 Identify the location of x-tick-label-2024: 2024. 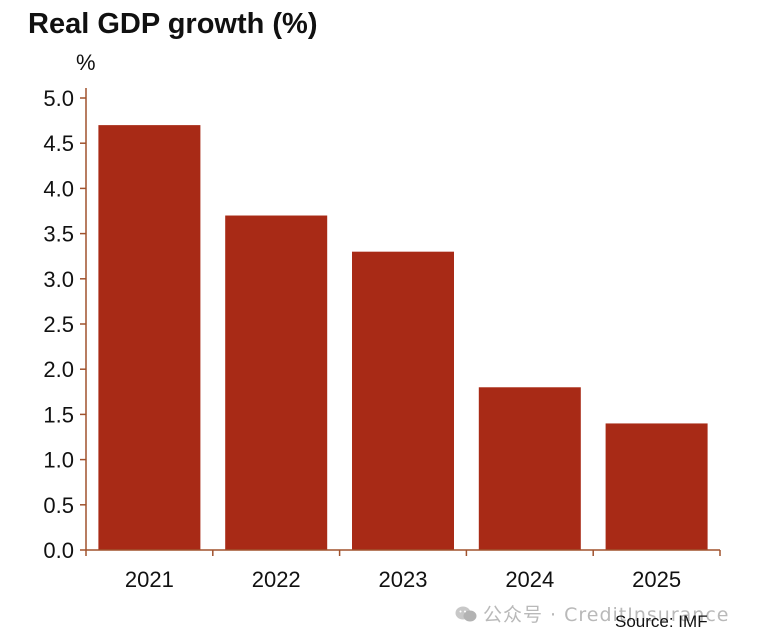
(529, 579).